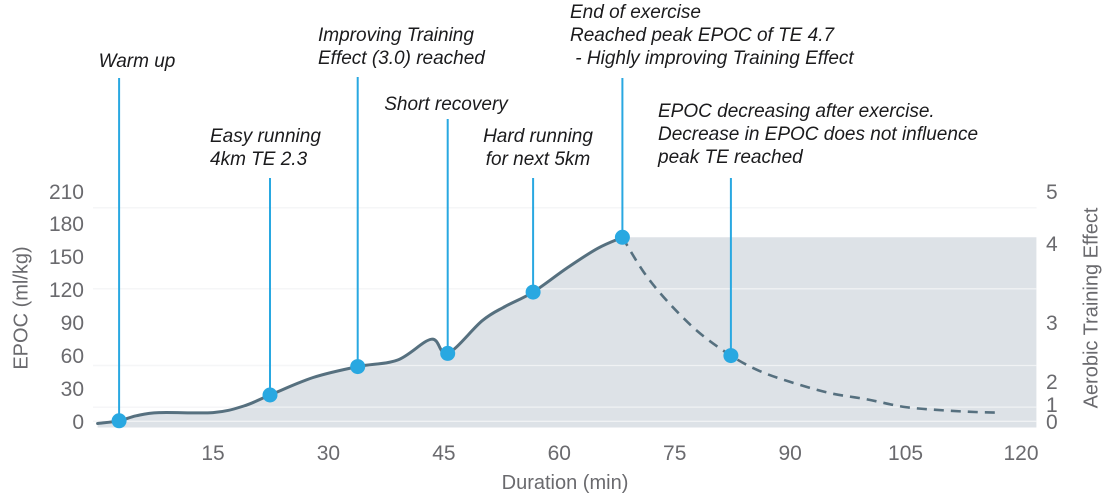 The width and height of the screenshot is (1104, 502). Describe the element at coordinates (446, 104) in the screenshot. I see `annotation-text-short-recovery: Short recovery` at that location.